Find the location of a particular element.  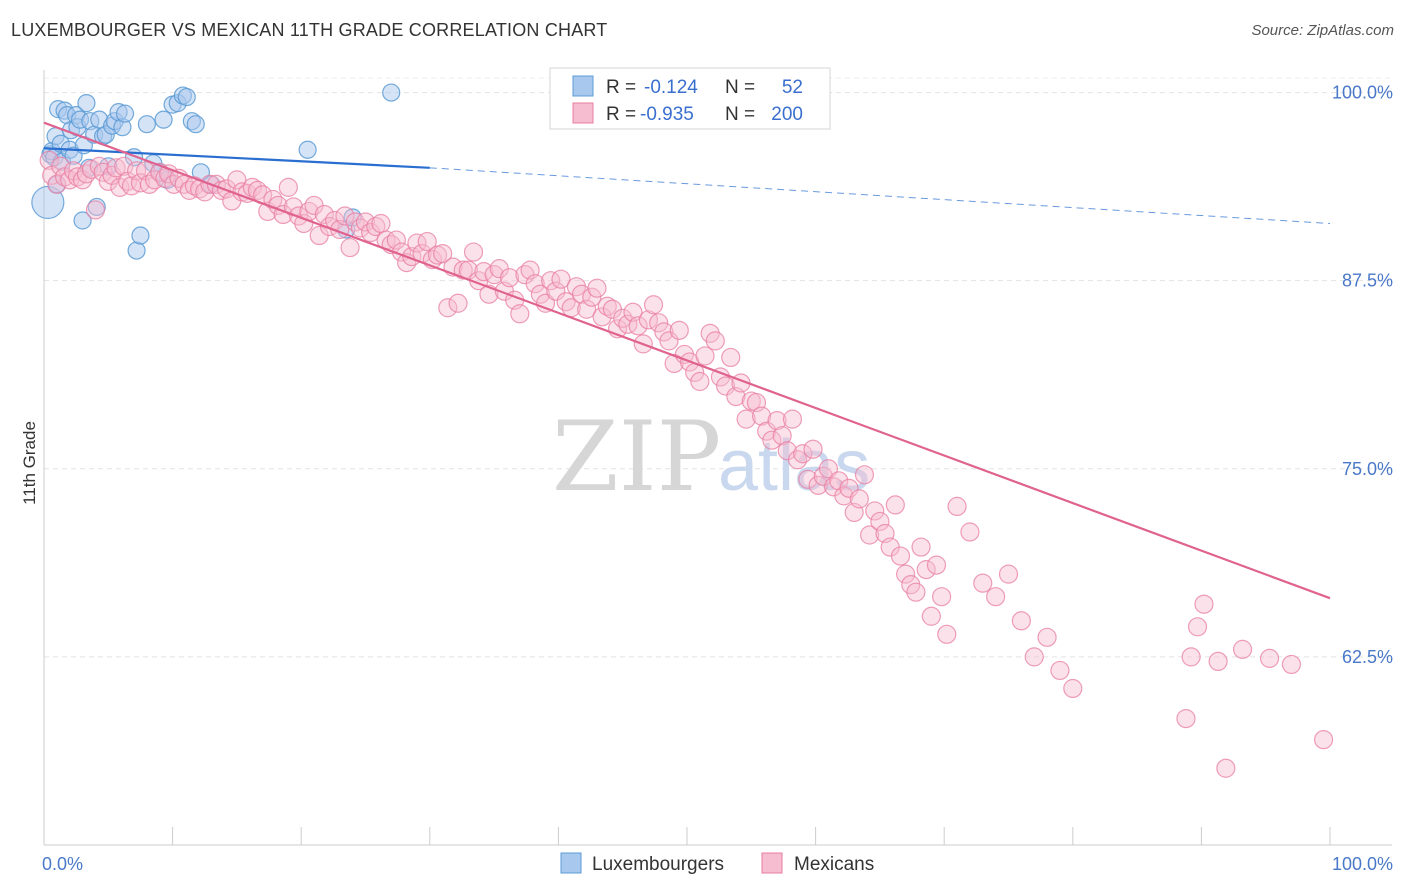

bottom-legend-swatch-blue is located at coordinates (571, 863).